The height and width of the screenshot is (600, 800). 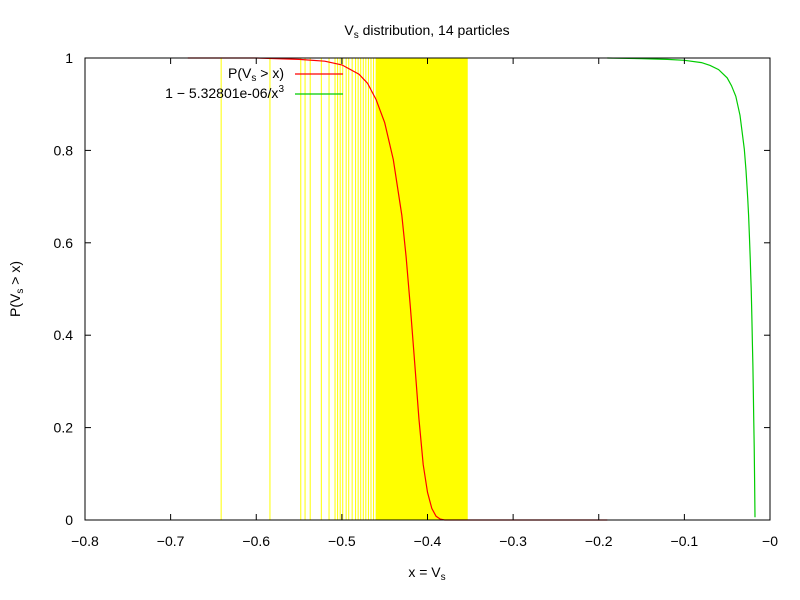 I want to click on y-tick-label: 0.8, so click(x=64, y=150).